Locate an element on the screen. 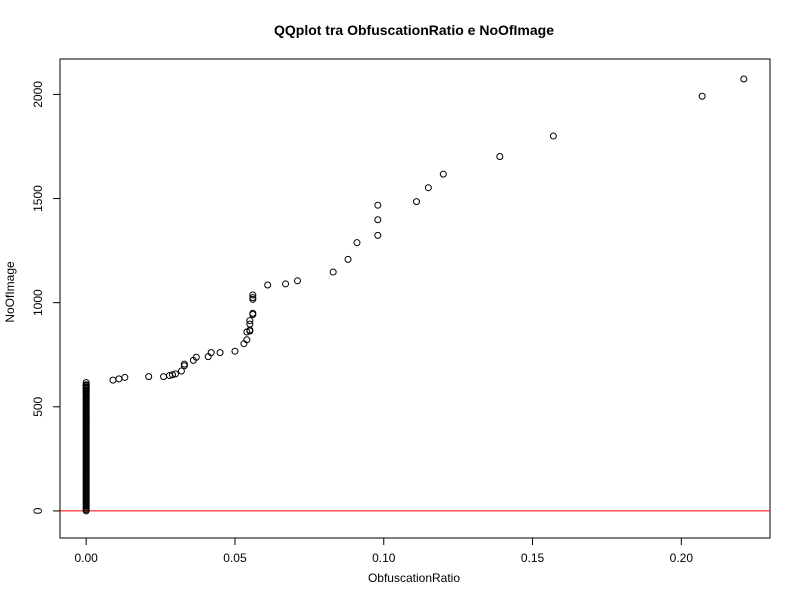  y-axis: 0 500 1000 1500 2000 is located at coordinates (46, 297).